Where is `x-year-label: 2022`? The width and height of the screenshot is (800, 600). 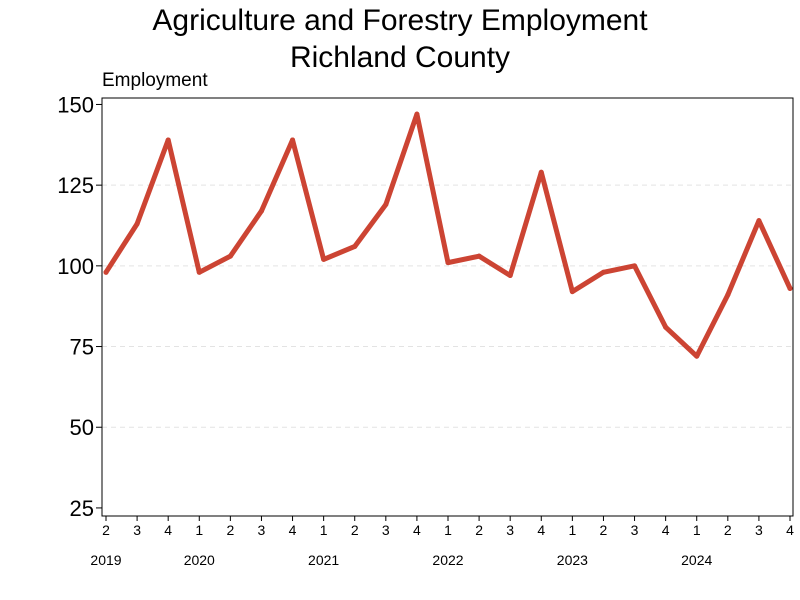
x-year-label: 2022 is located at coordinates (447, 560).